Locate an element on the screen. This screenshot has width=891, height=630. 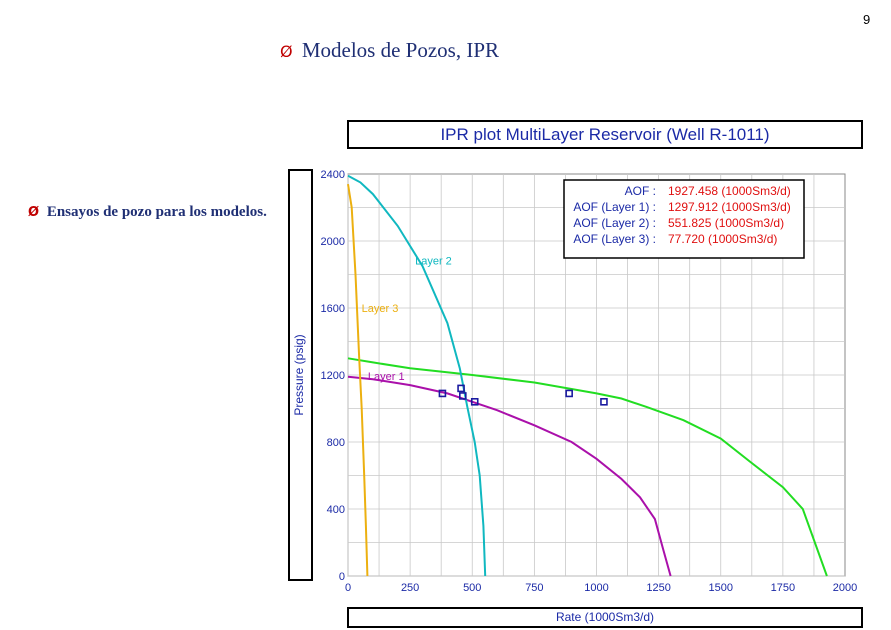
curve-label-layer1: Layer 1 is located at coordinates (386, 377).